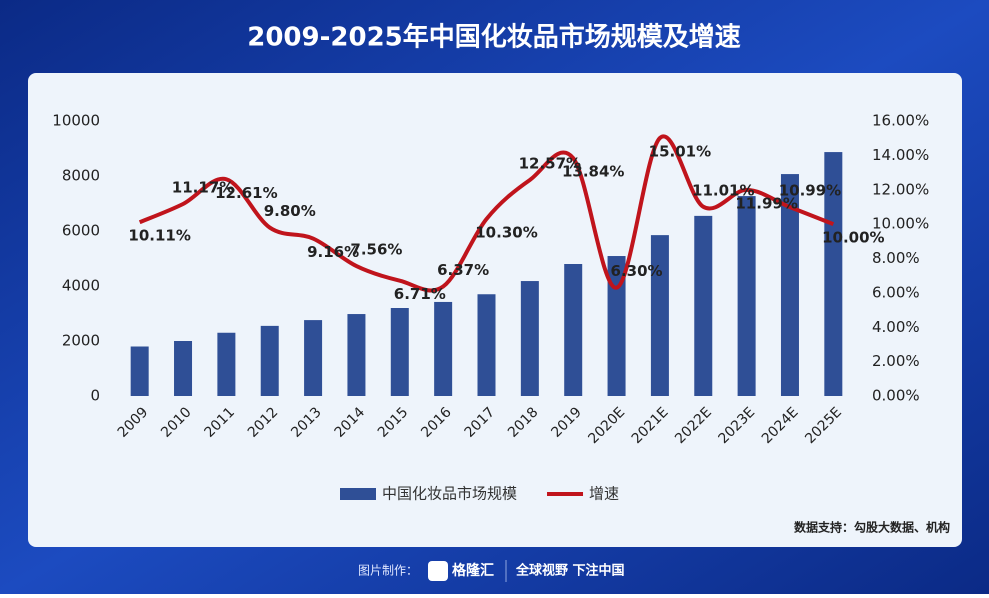 This screenshot has width=989, height=598. I want to click on legend-label: 中国化妆品市场规模, so click(449, 494).